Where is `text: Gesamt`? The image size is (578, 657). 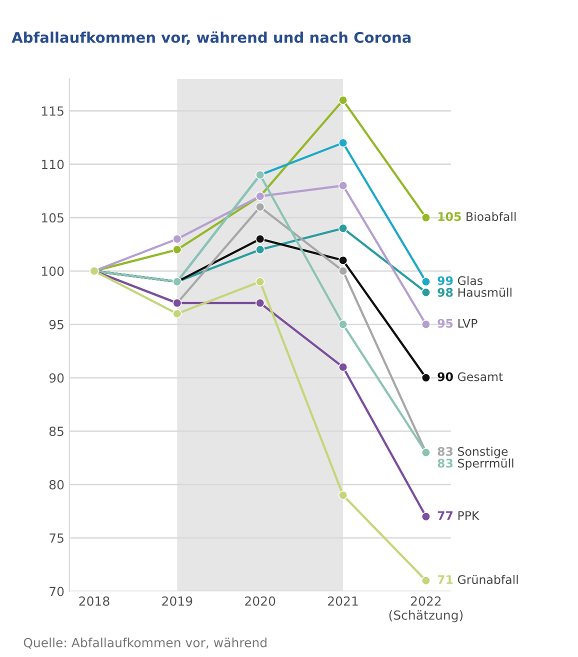 text: Gesamt is located at coordinates (480, 377).